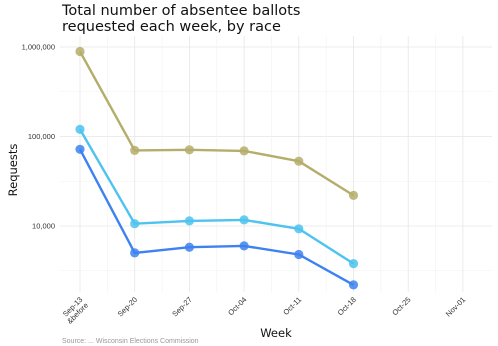 Image resolution: width=498 pixels, height=346 pixels. What do you see at coordinates (171, 27) in the screenshot?
I see `chart-title-line-2: requested each week, by race` at bounding box center [171, 27].